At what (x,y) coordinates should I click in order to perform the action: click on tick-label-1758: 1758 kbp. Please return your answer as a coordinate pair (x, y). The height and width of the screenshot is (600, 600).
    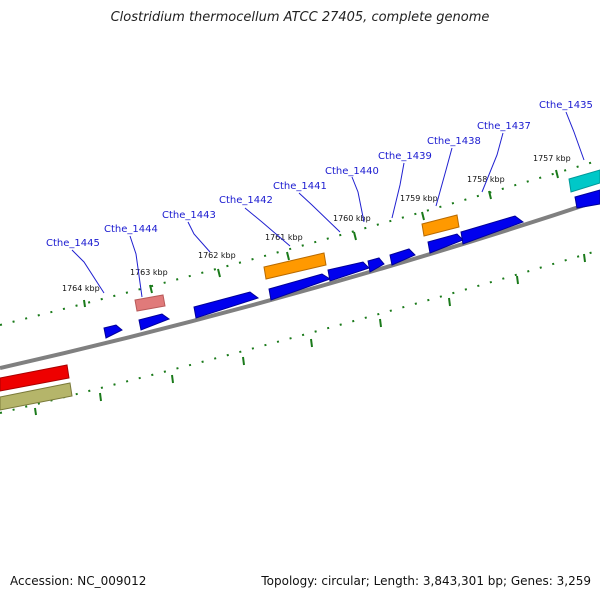
    Looking at the image, I should click on (486, 179).